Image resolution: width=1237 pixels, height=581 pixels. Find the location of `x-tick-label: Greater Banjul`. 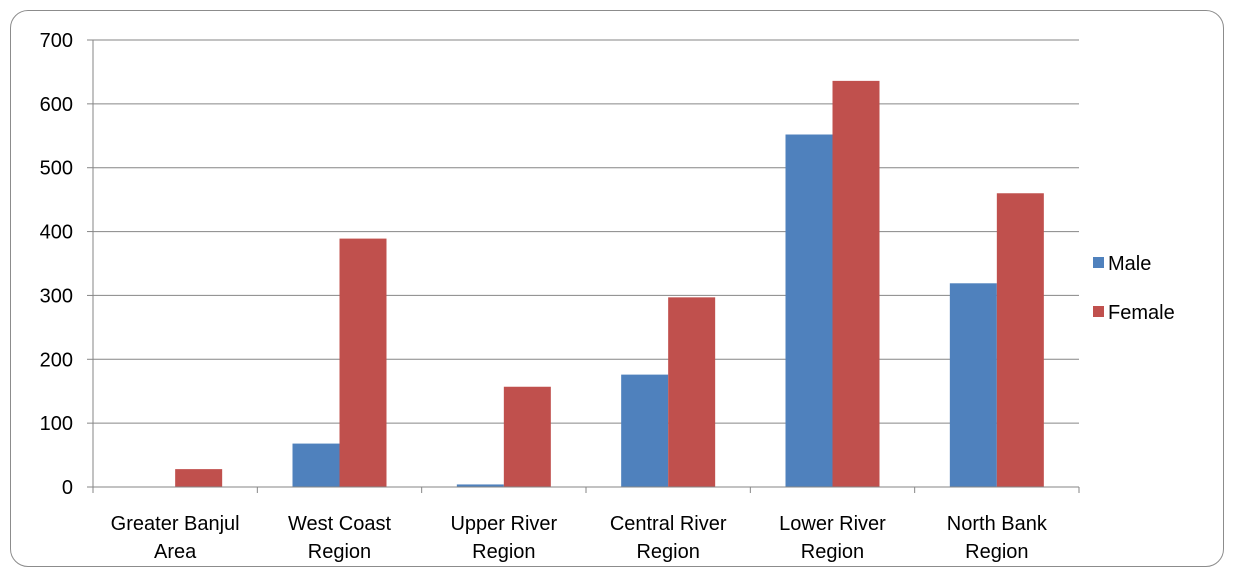

x-tick-label: Greater Banjul is located at coordinates (175, 524).